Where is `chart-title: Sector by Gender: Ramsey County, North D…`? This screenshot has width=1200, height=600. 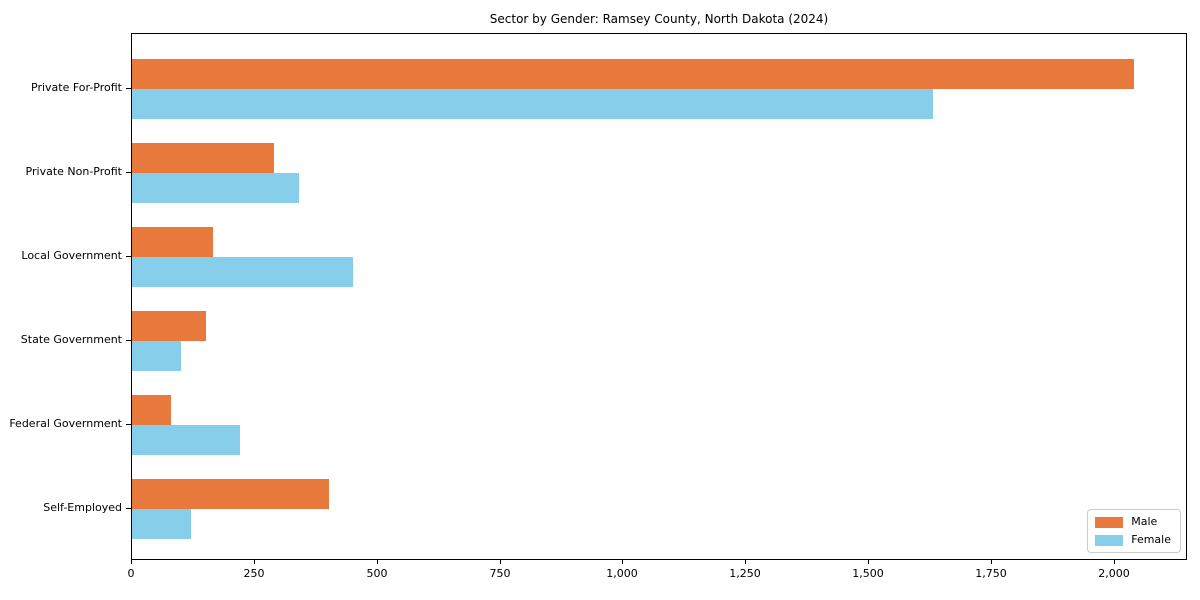 chart-title: Sector by Gender: Ramsey County, North D… is located at coordinates (659, 19).